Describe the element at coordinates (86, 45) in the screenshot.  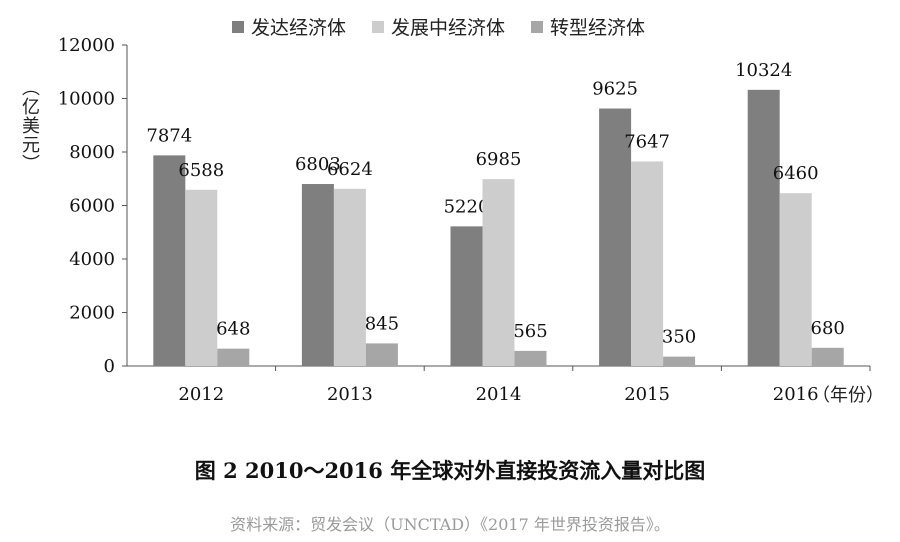
I see `y-tick-label: 12000` at that location.